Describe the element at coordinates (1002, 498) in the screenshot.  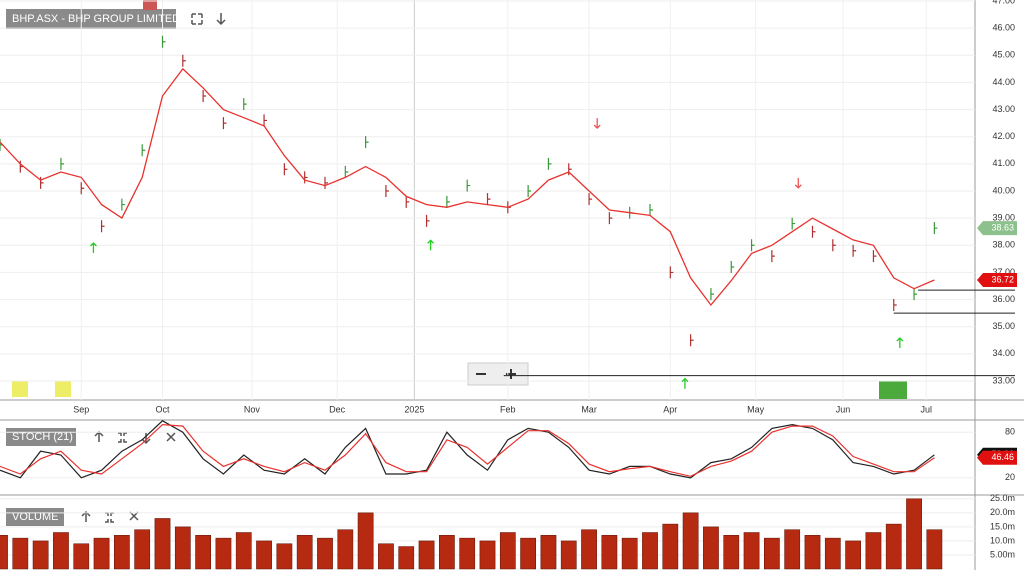
I see `y-tick-label: 25.0m` at that location.